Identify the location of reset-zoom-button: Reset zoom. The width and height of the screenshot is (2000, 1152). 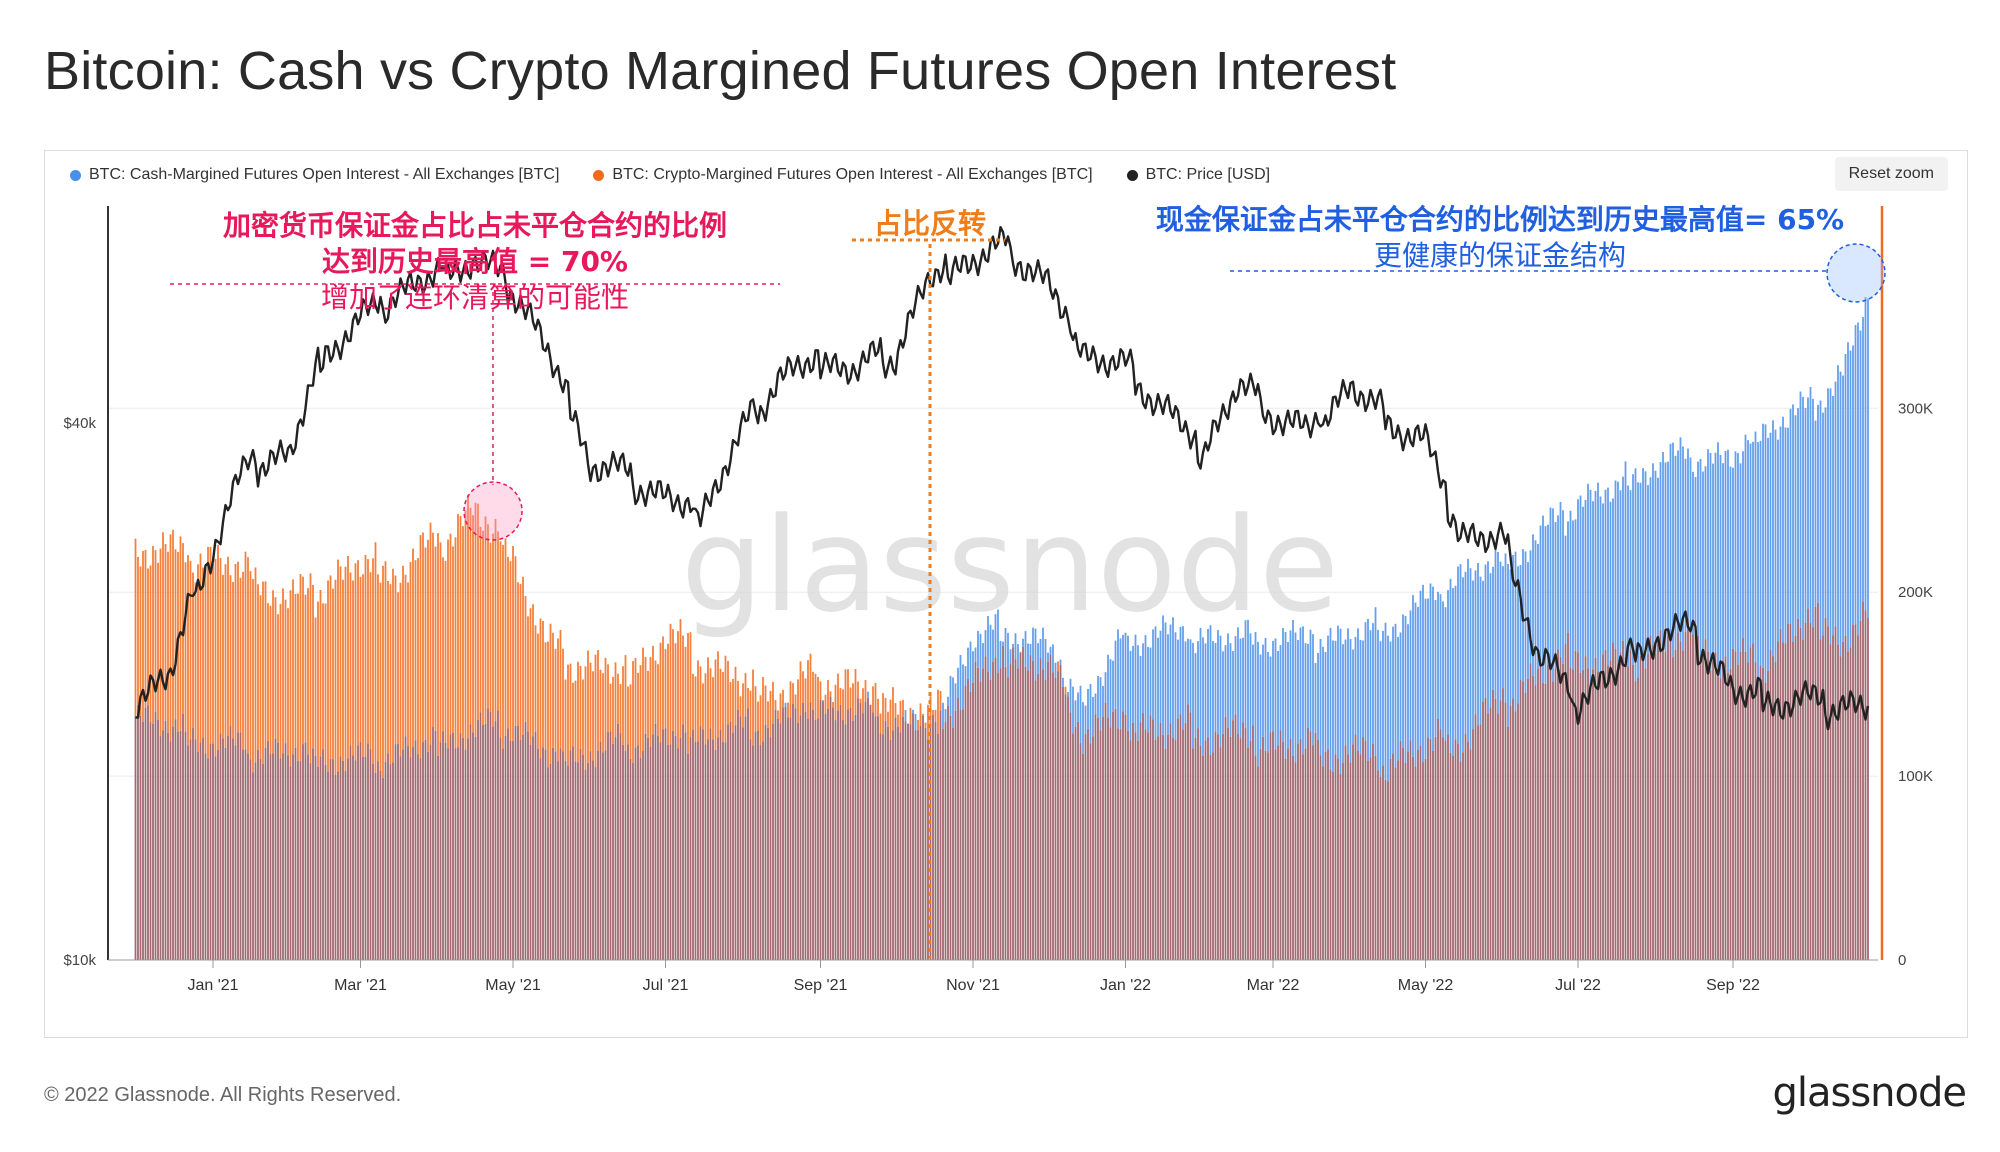
(1891, 174).